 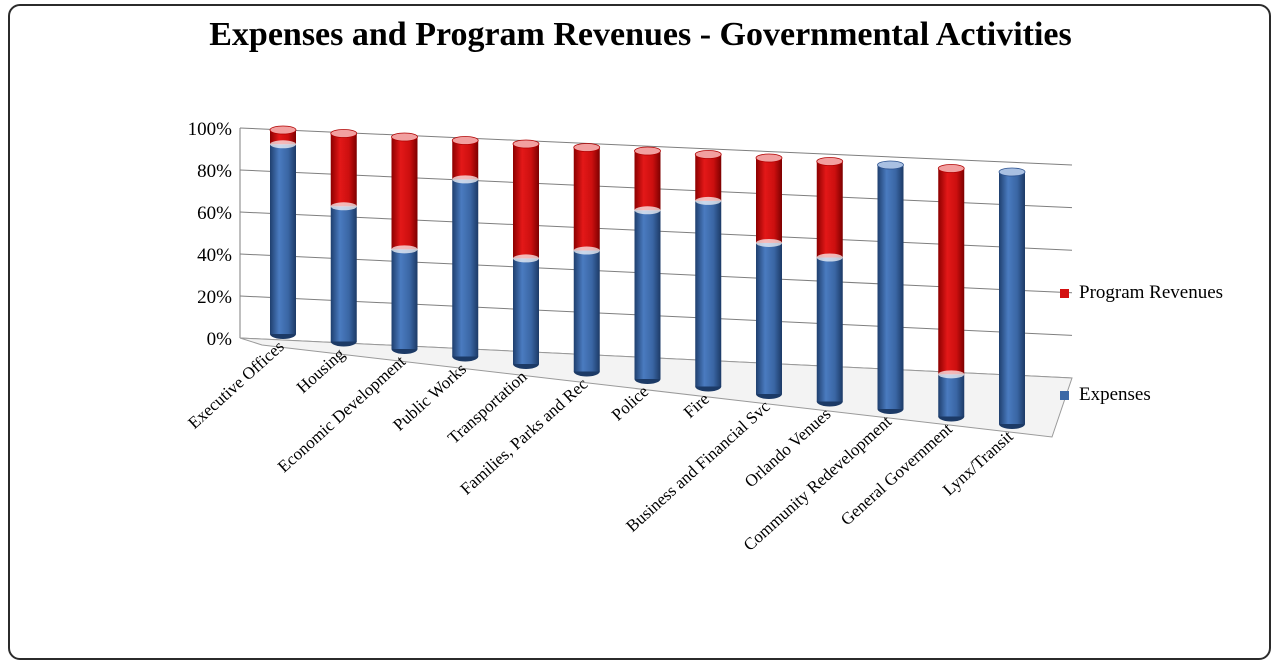 What do you see at coordinates (214, 213) in the screenshot?
I see `y-tick-label: 60%` at bounding box center [214, 213].